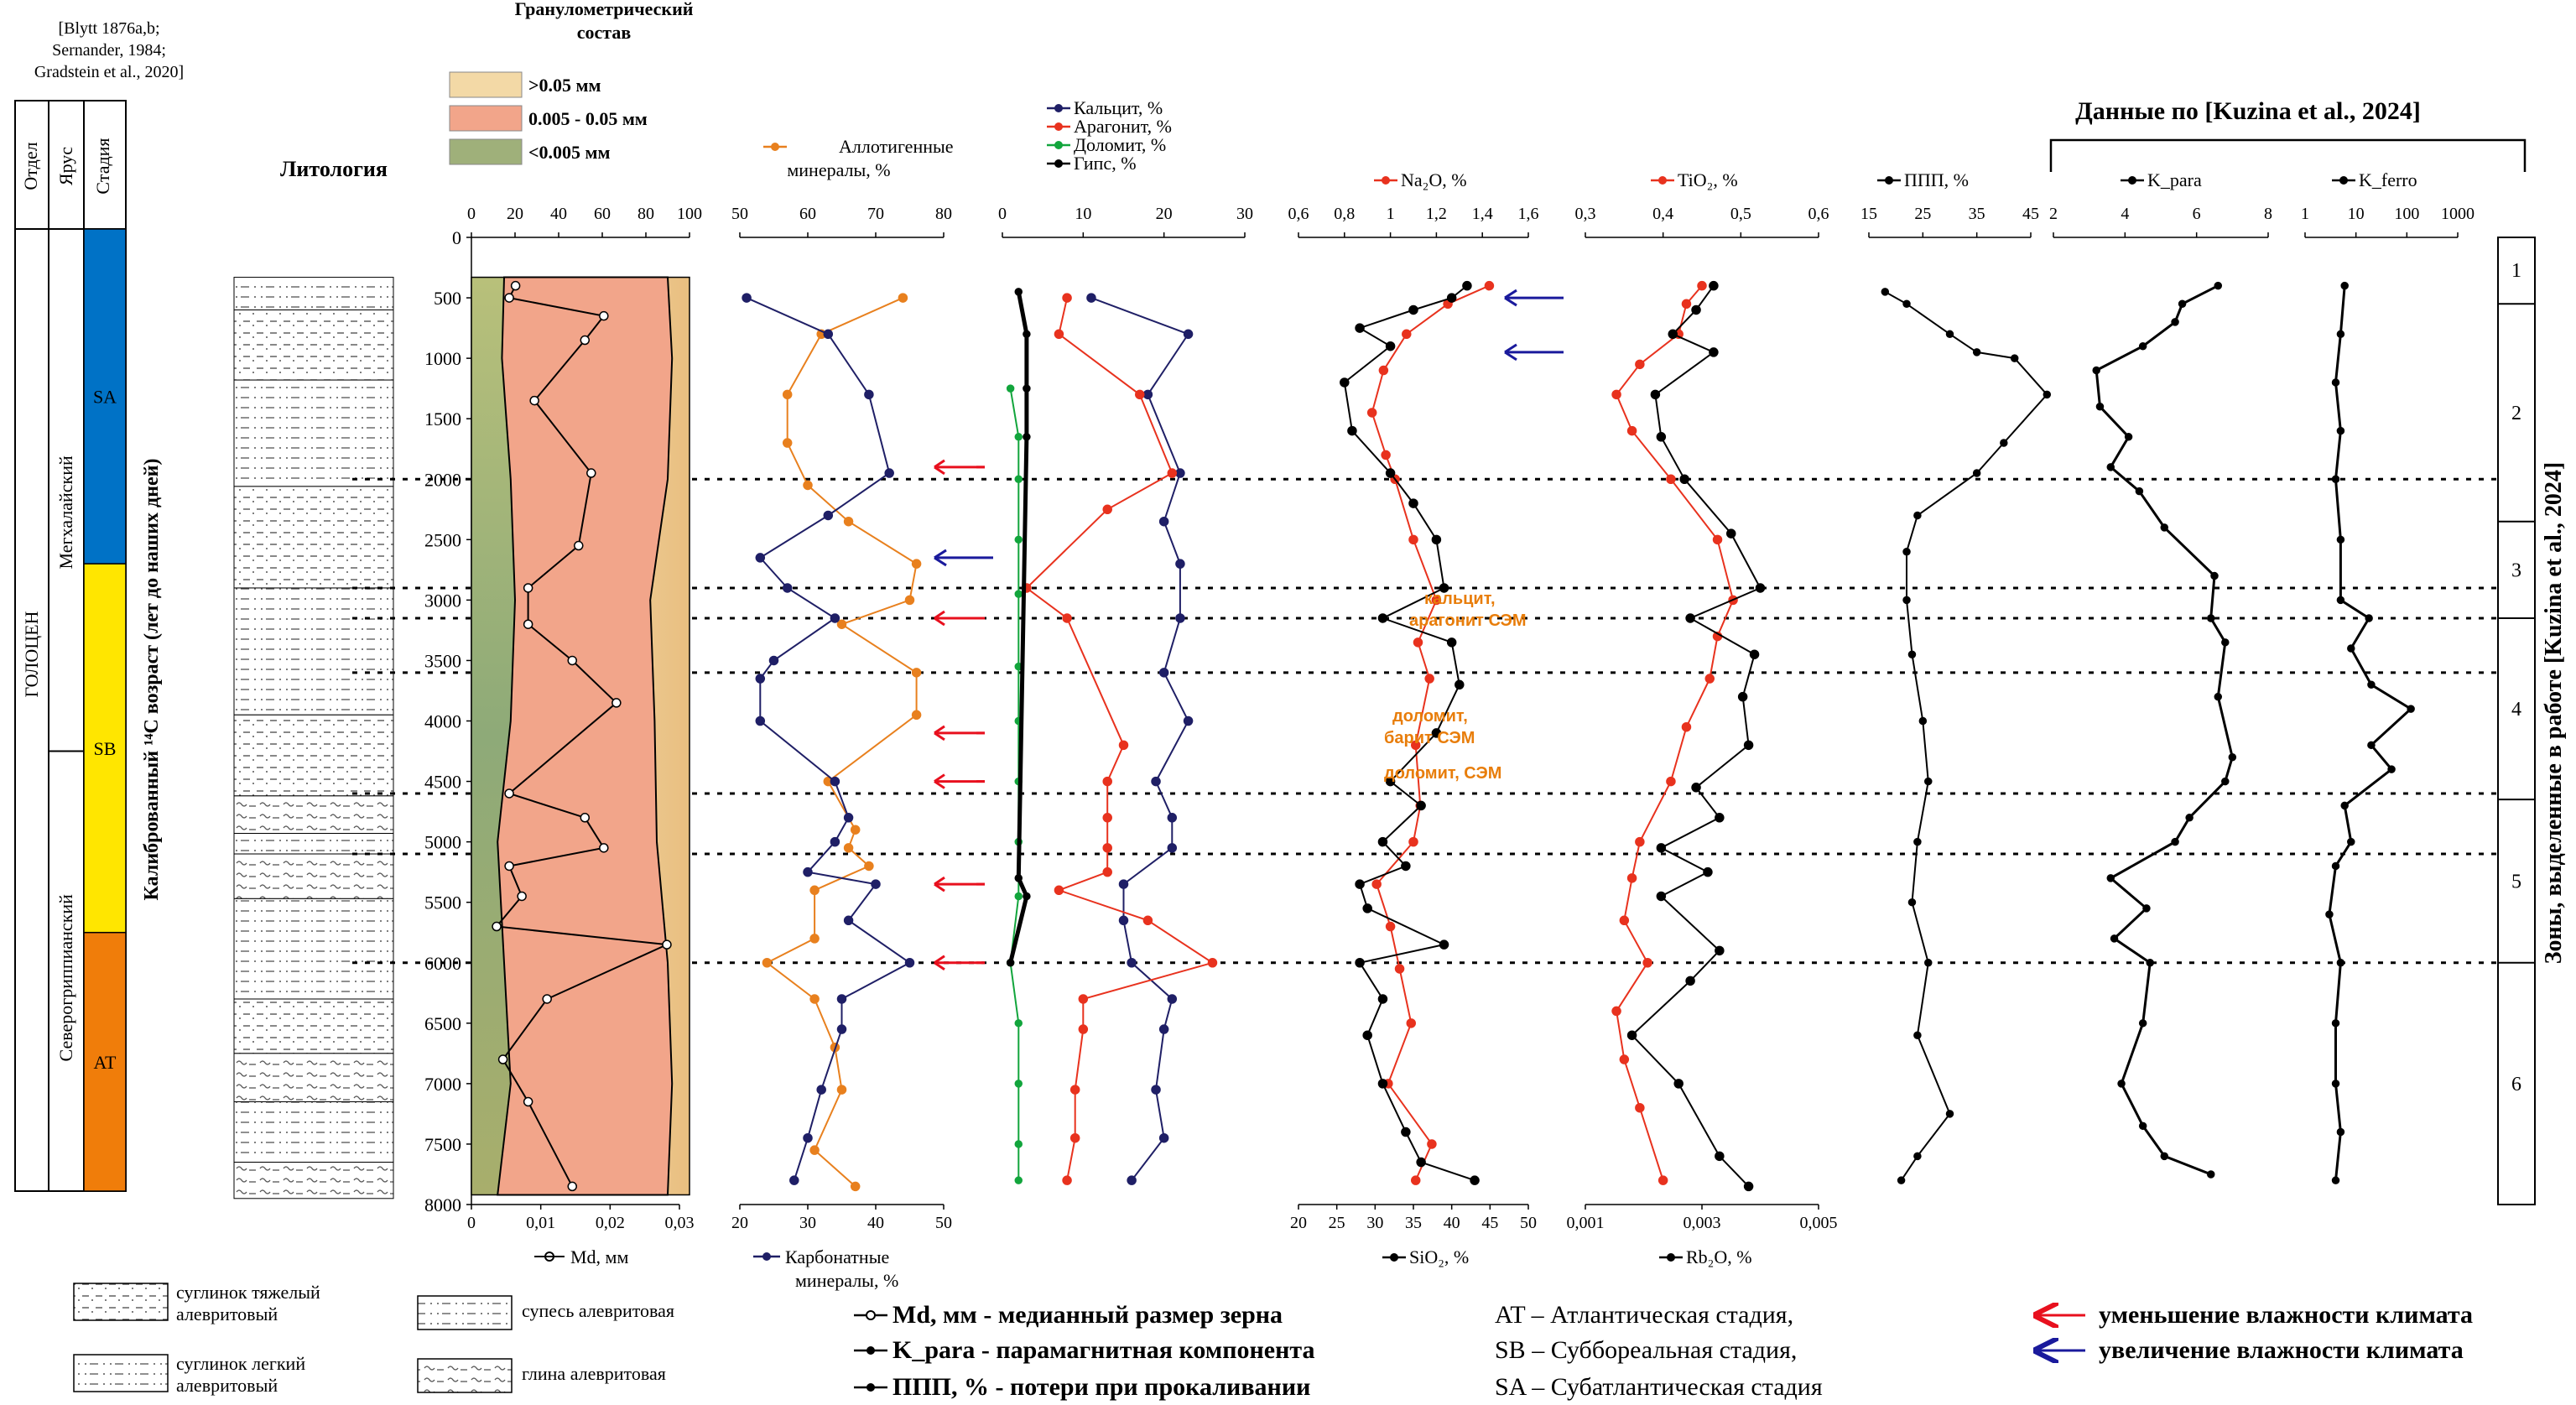 This screenshot has width=2576, height=1405. I want to click on tio2-top-tick-label: 0,6, so click(1818, 214).